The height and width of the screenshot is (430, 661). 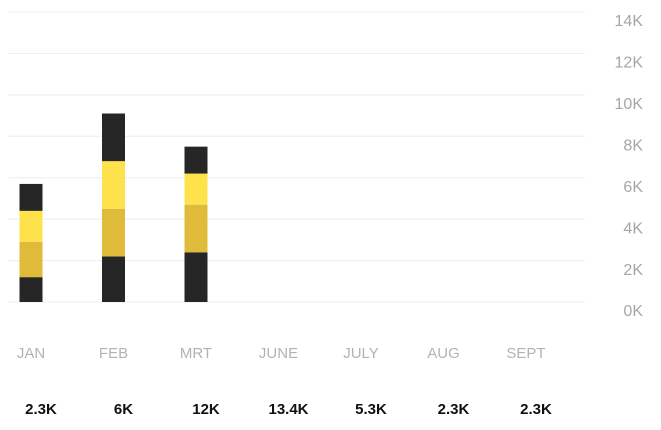 What do you see at coordinates (123, 409) in the screenshot?
I see `total-label: 6K` at bounding box center [123, 409].